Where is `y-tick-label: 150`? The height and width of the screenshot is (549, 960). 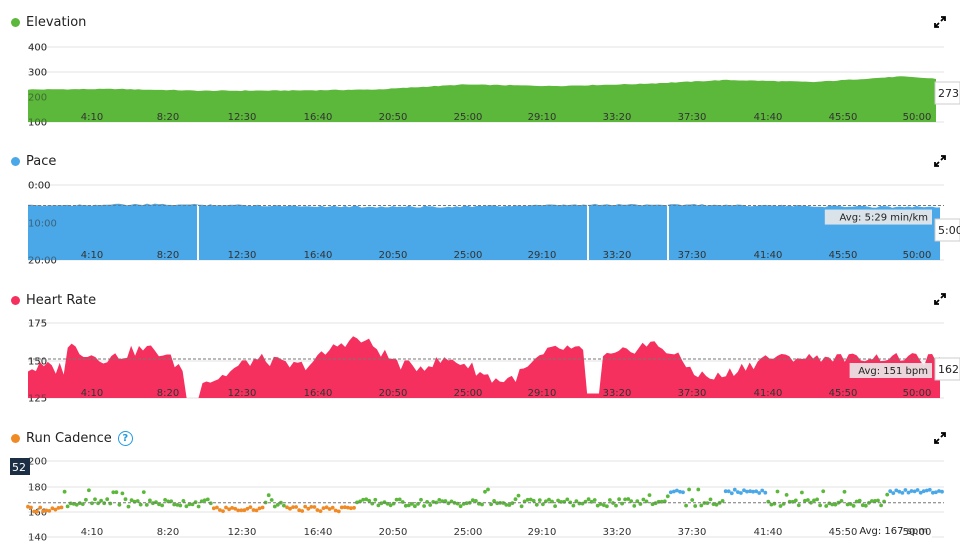
y-tick-label: 150 is located at coordinates (37, 362).